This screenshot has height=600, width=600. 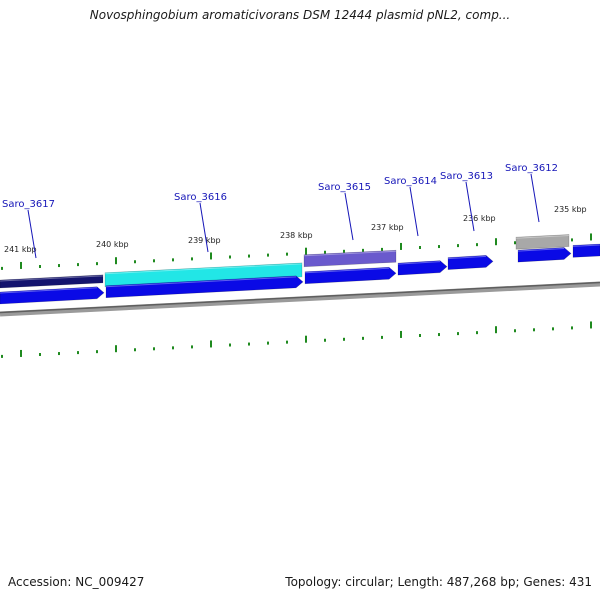 I want to click on track-segment-cyan, so click(x=203, y=275).